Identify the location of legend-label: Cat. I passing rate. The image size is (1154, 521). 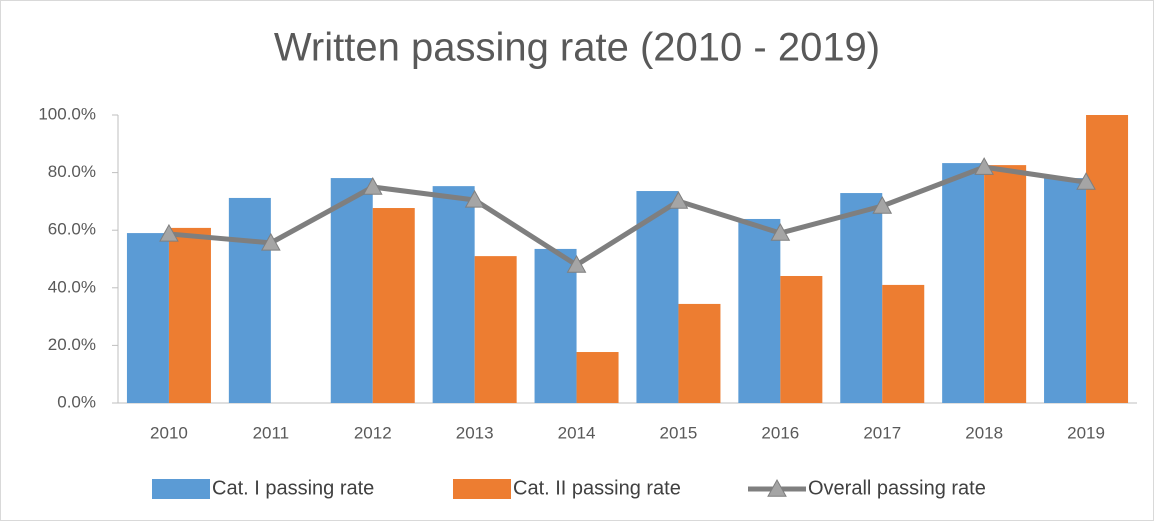
(293, 488).